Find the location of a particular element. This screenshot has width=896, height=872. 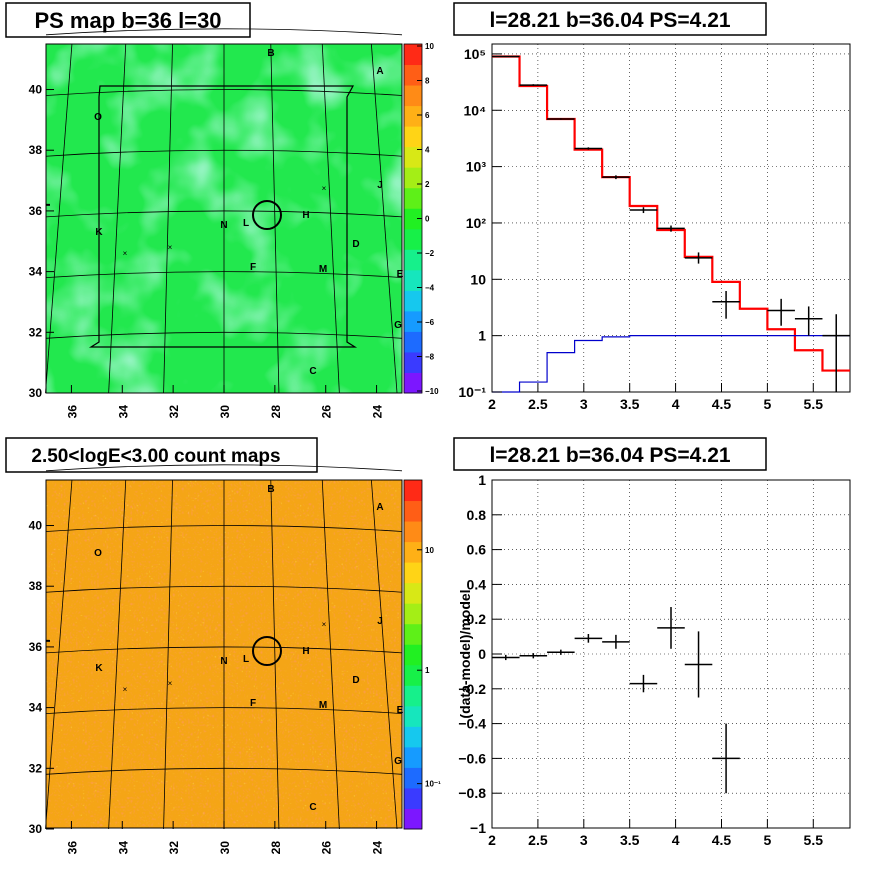

map-x-tick-label: 26 is located at coordinates (327, 412).